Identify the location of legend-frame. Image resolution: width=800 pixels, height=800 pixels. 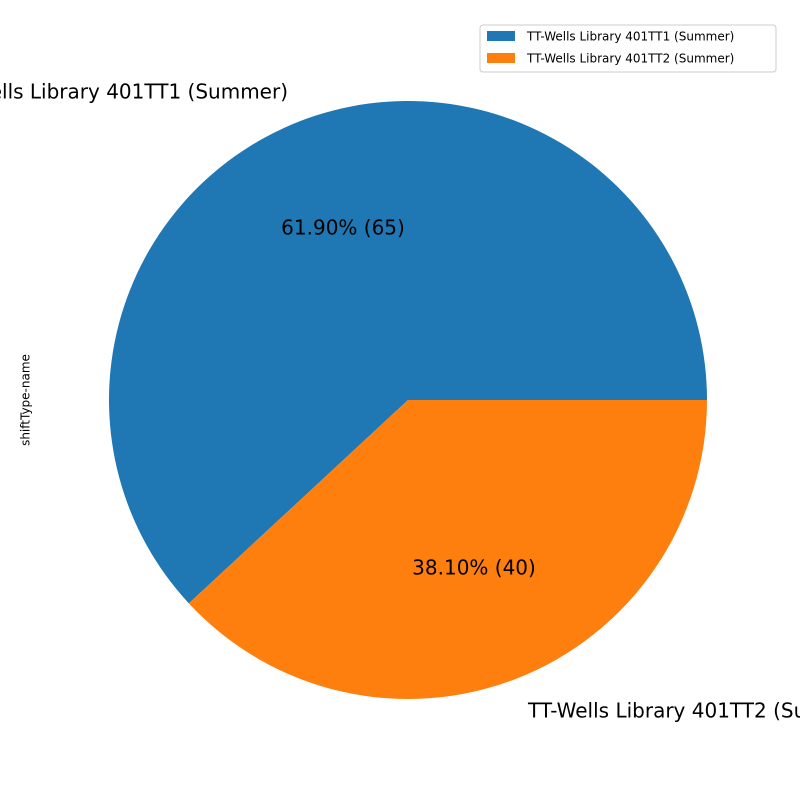
(628, 48).